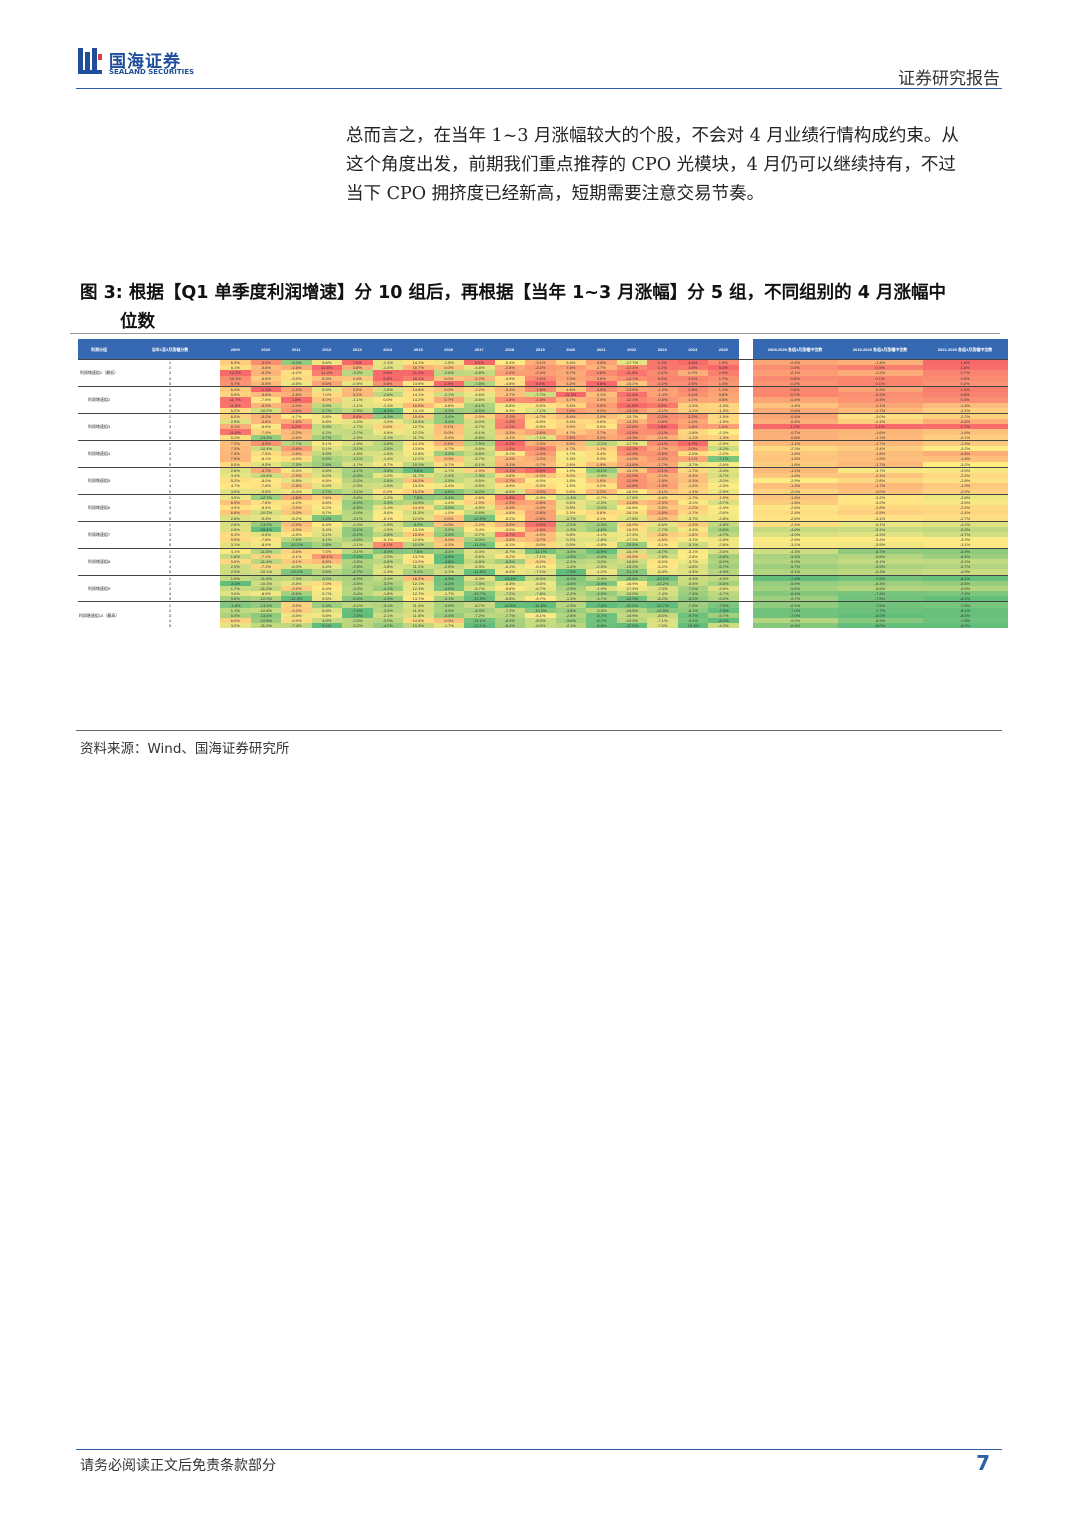  Describe the element at coordinates (965, 459) in the screenshot. I see `heat-cell: -1.6%` at that location.